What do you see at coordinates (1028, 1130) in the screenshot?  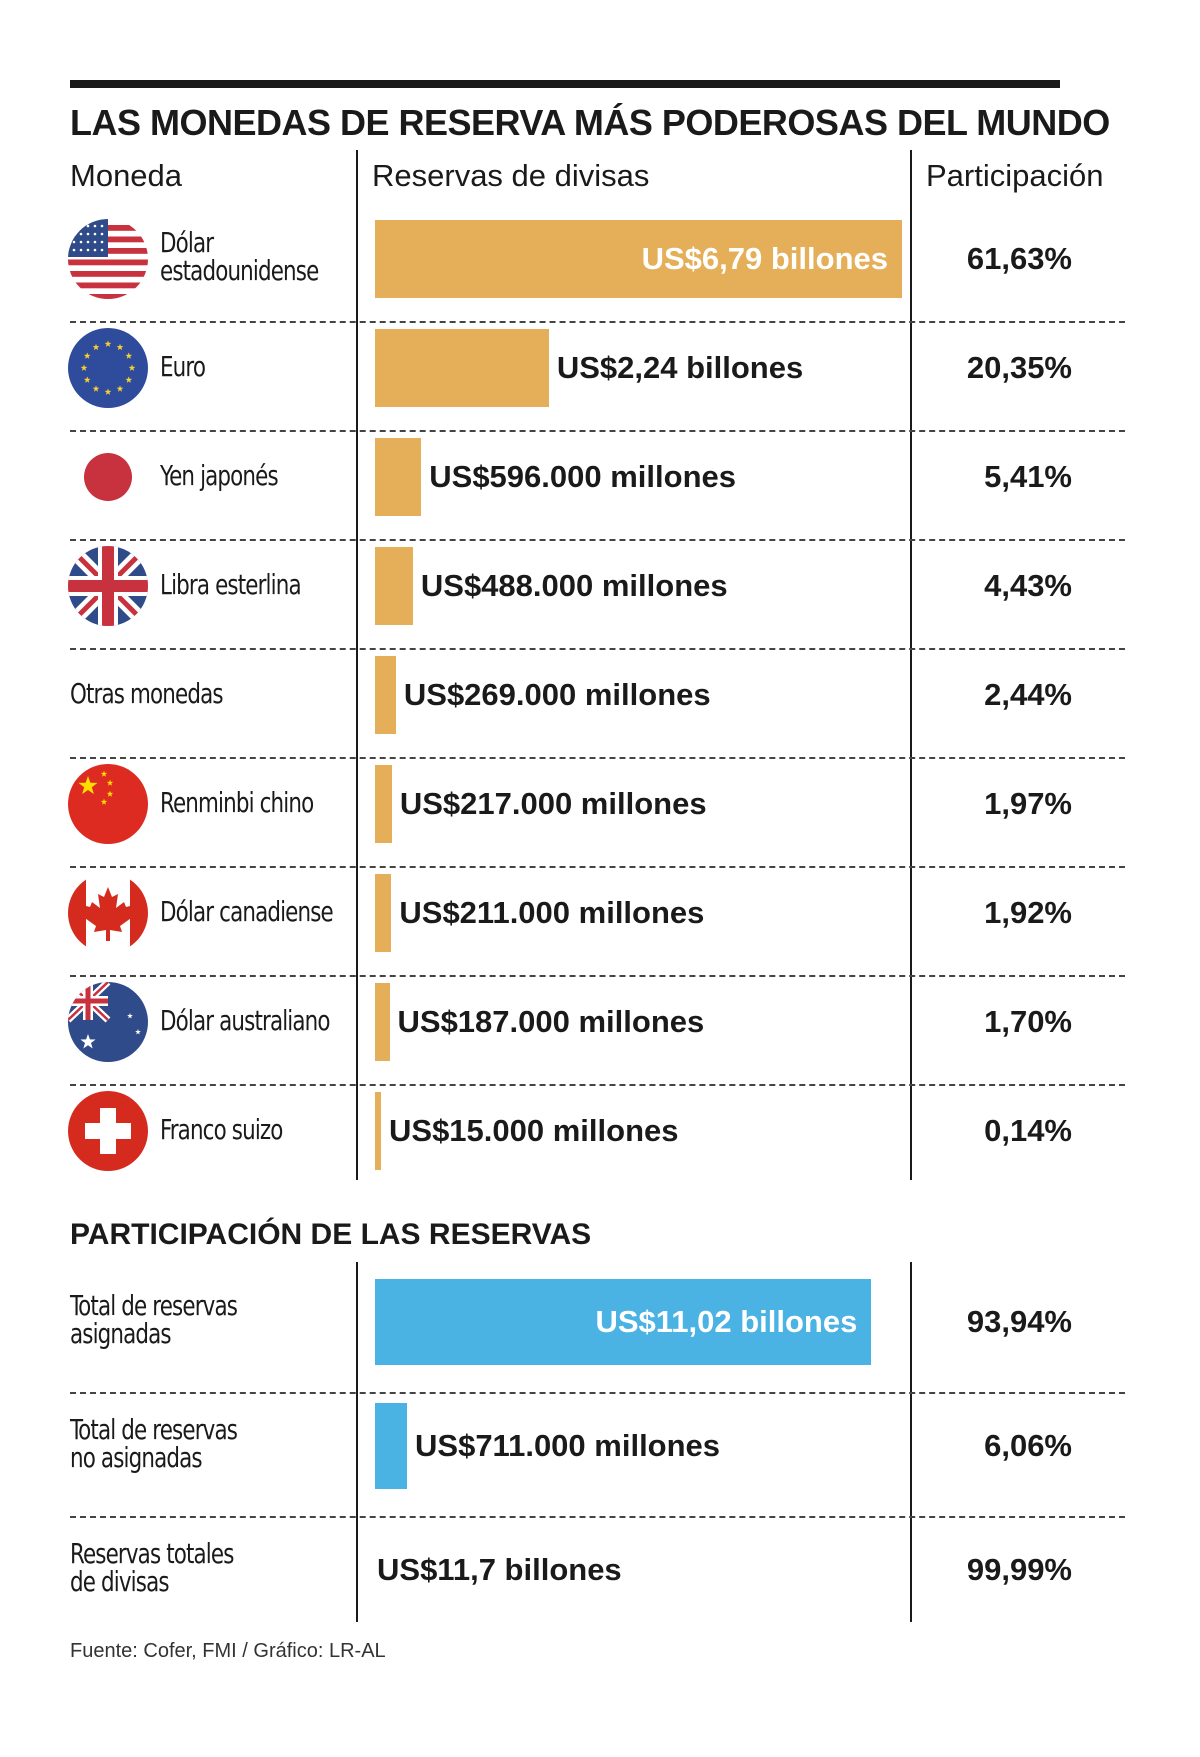 I see `share-label-franco-suizo: 0,14%` at bounding box center [1028, 1130].